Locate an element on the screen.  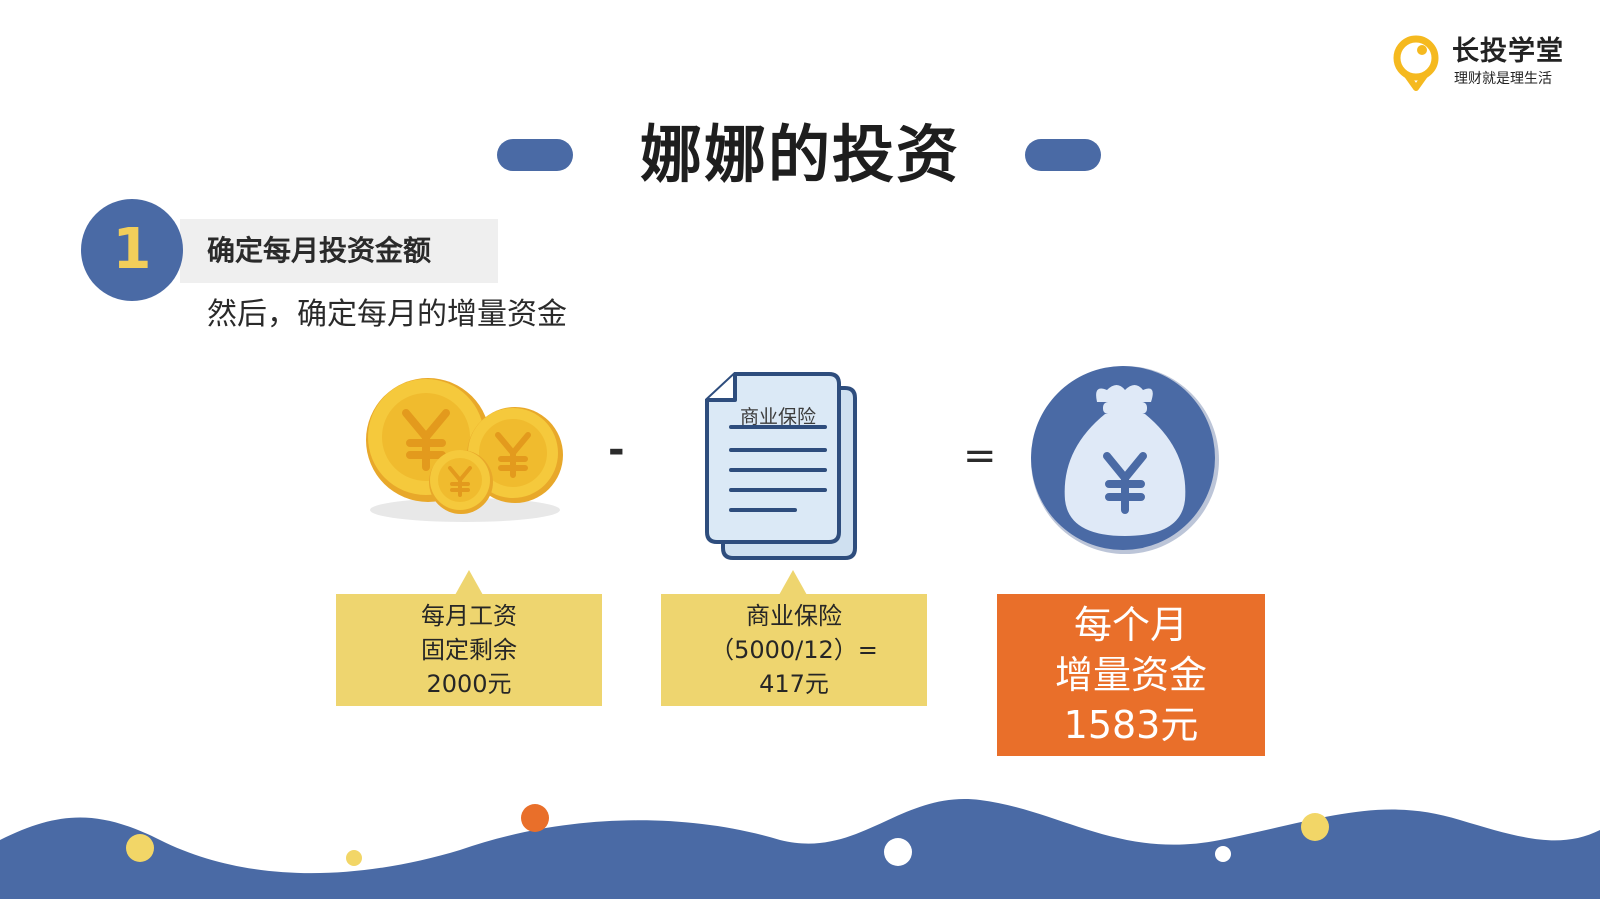
title-decoration-right is located at coordinates (1063, 155).